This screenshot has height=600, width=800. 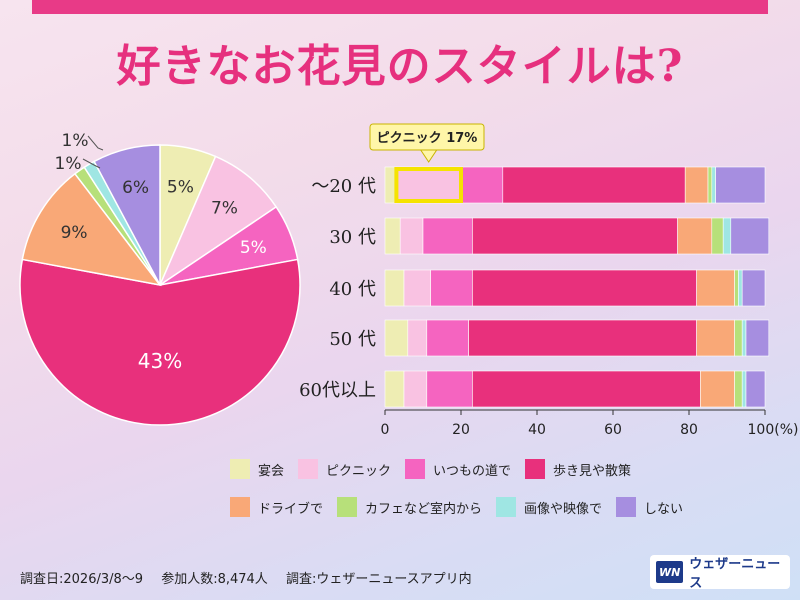 I want to click on legend-row: 宴会 ピクニック いつもの道で 歩き見や散策, so click(x=500, y=469).